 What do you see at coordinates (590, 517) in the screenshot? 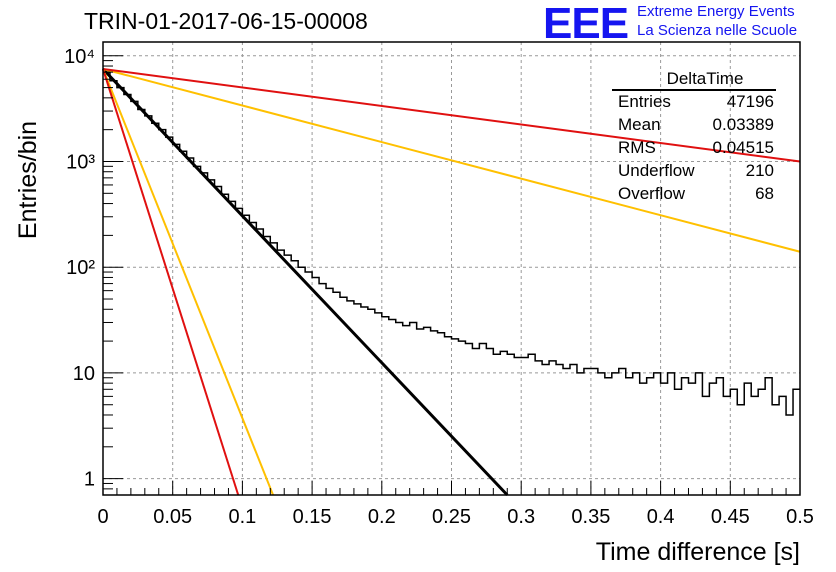
I see `x-tick-label: 0.35` at bounding box center [590, 517].